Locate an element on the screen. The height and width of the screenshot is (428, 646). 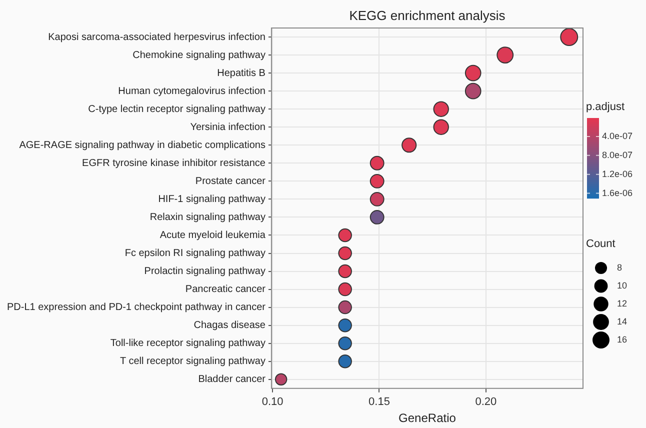
y-tick-label: Prolactin signaling pathway is located at coordinates (205, 272).